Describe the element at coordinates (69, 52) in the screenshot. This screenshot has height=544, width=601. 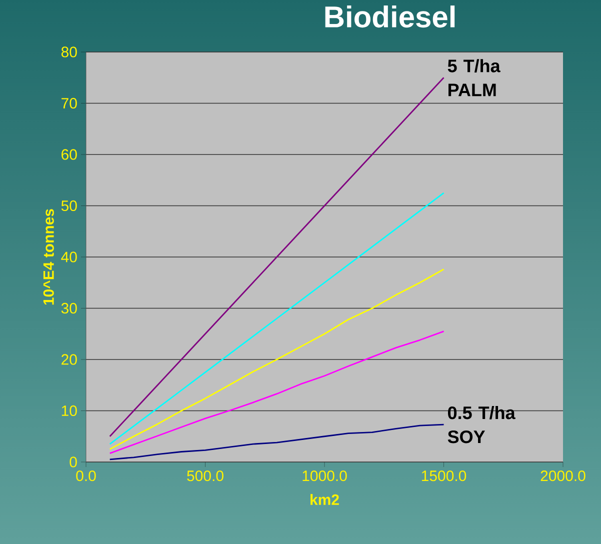
I see `y-tick-label: 80` at that location.